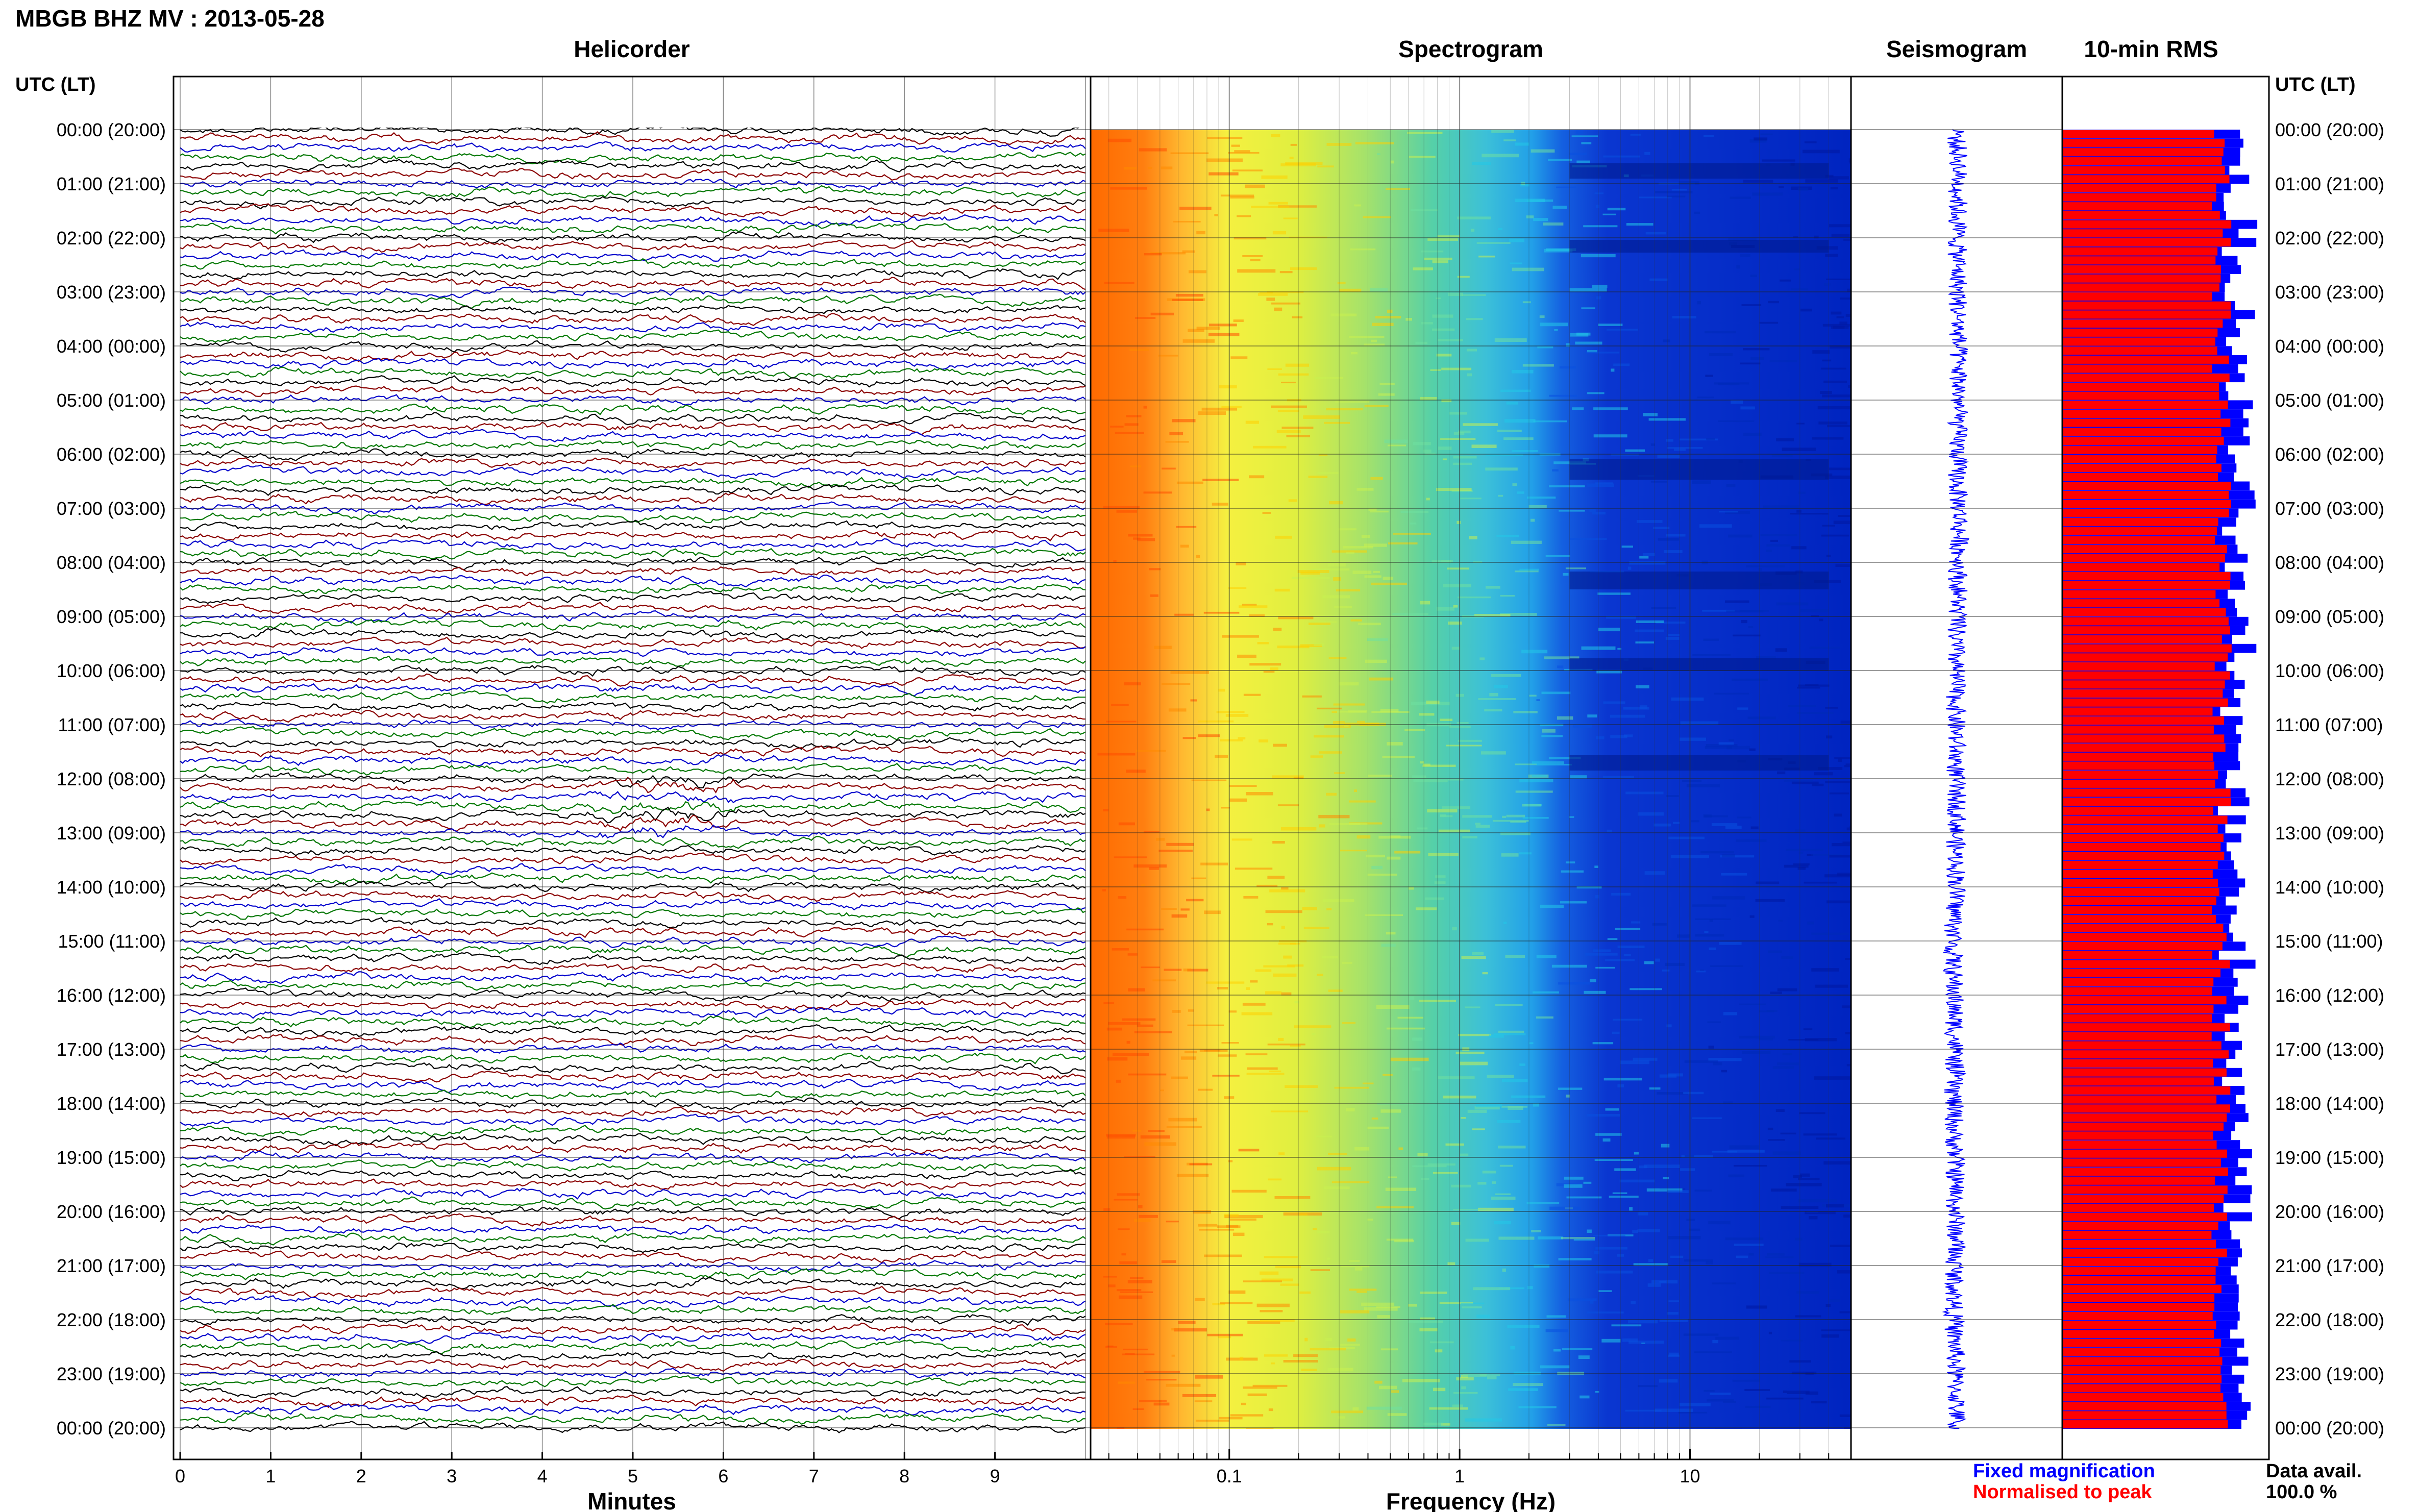 The width and height of the screenshot is (2419, 1512). What do you see at coordinates (1699, 664) in the screenshot?
I see `spectrogram-quiet-band` at bounding box center [1699, 664].